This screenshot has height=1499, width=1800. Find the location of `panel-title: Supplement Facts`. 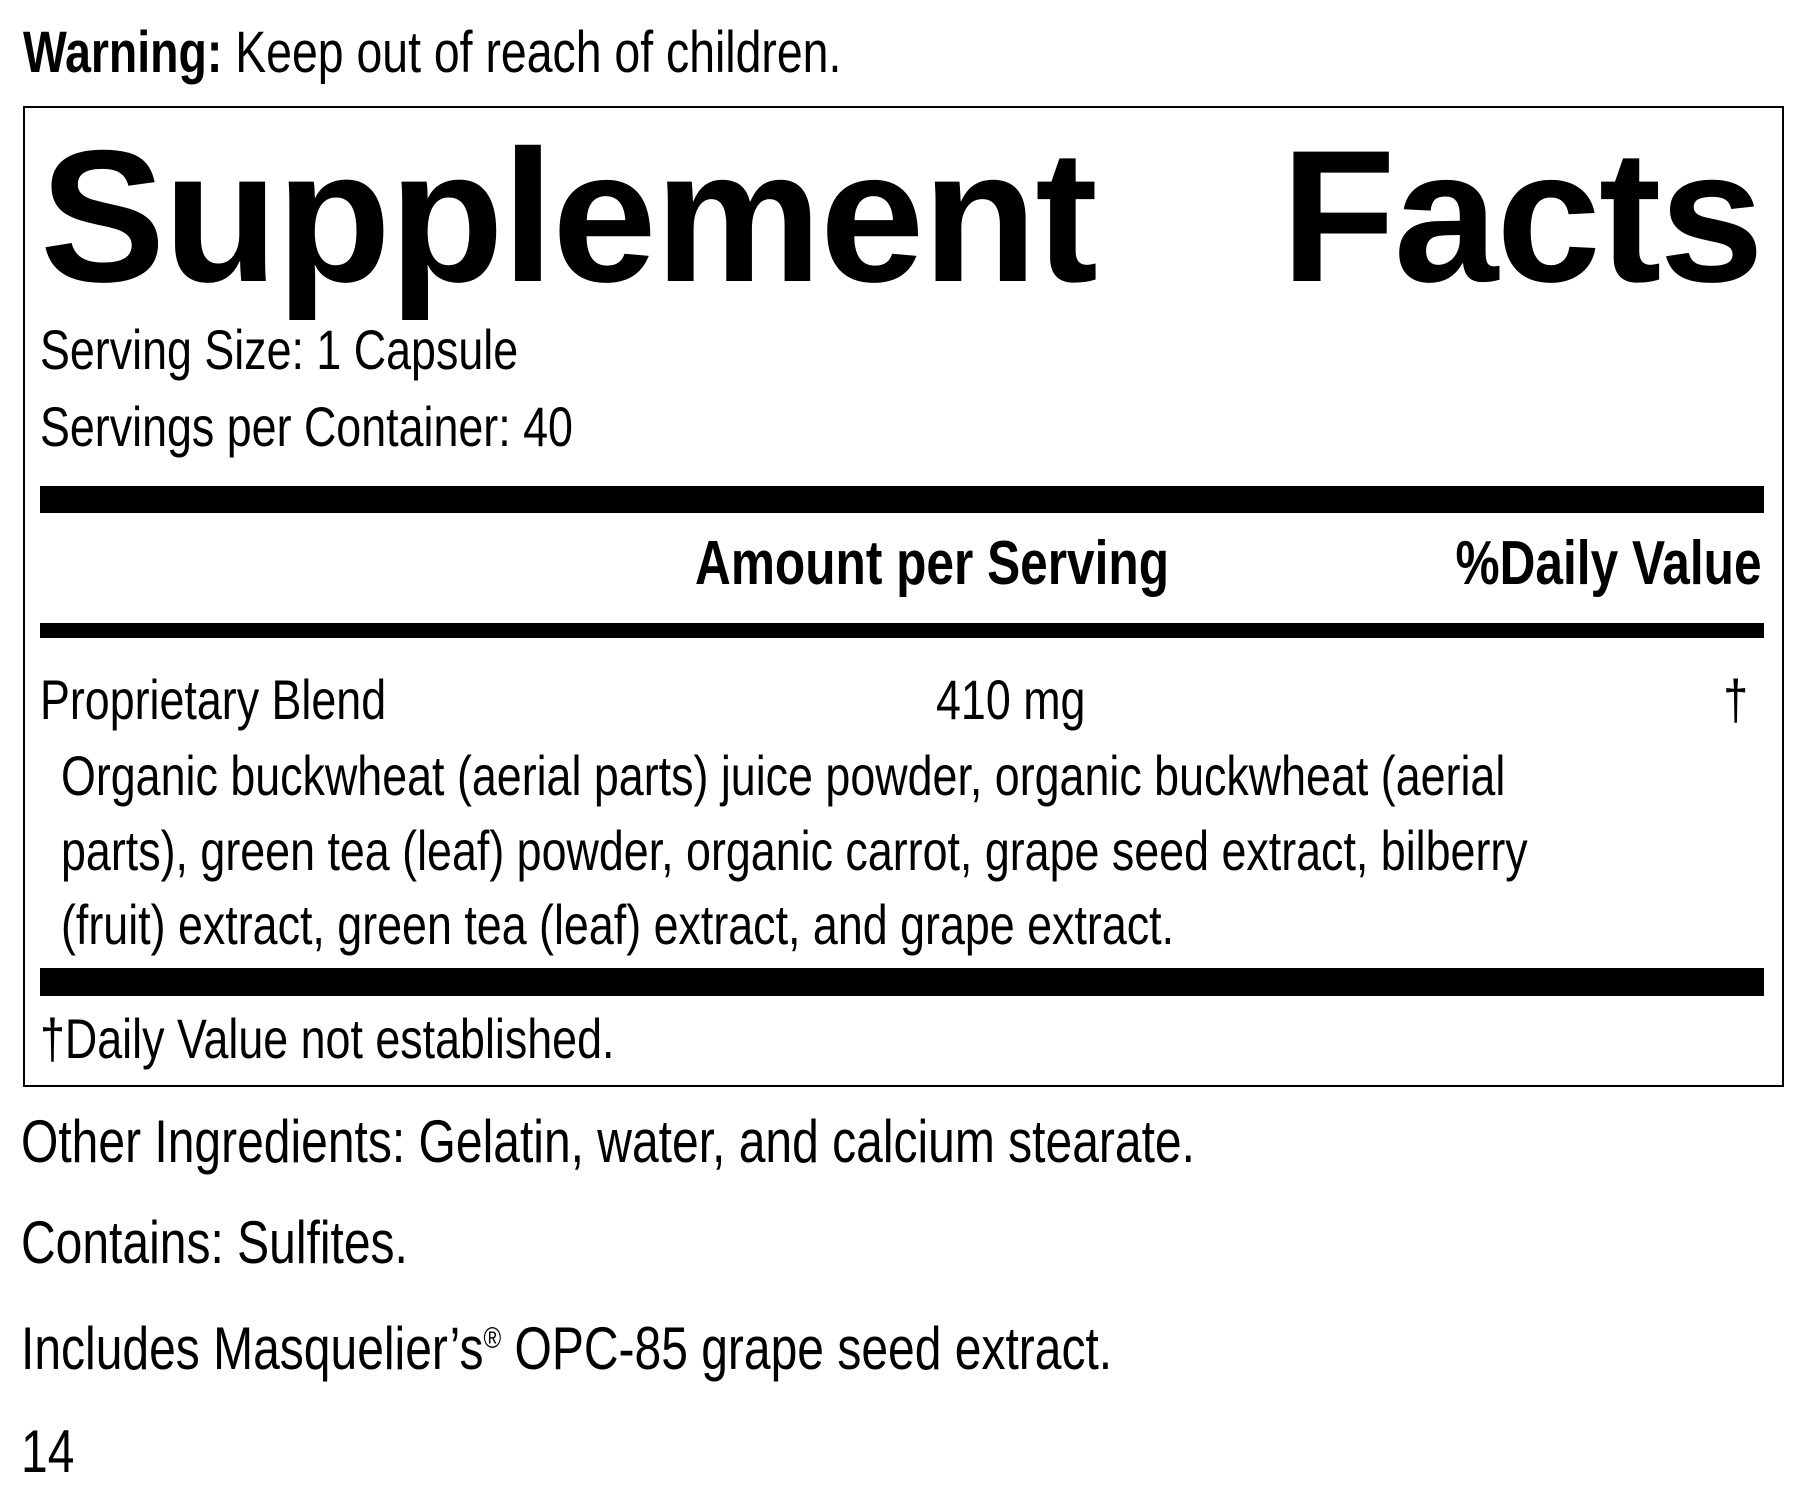

panel-title: Supplement Facts is located at coordinates (902, 216).